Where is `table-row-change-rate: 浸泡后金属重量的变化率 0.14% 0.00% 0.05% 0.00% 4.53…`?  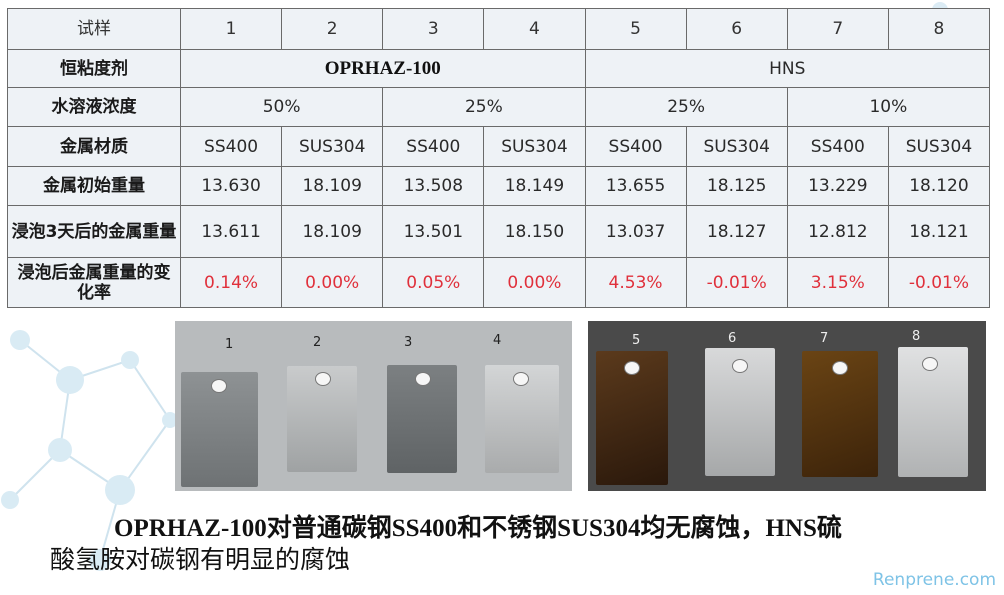 table-row-change-rate: 浸泡后金属重量的变化率 0.14% 0.00% 0.05% 0.00% 4.53… is located at coordinates (499, 282).